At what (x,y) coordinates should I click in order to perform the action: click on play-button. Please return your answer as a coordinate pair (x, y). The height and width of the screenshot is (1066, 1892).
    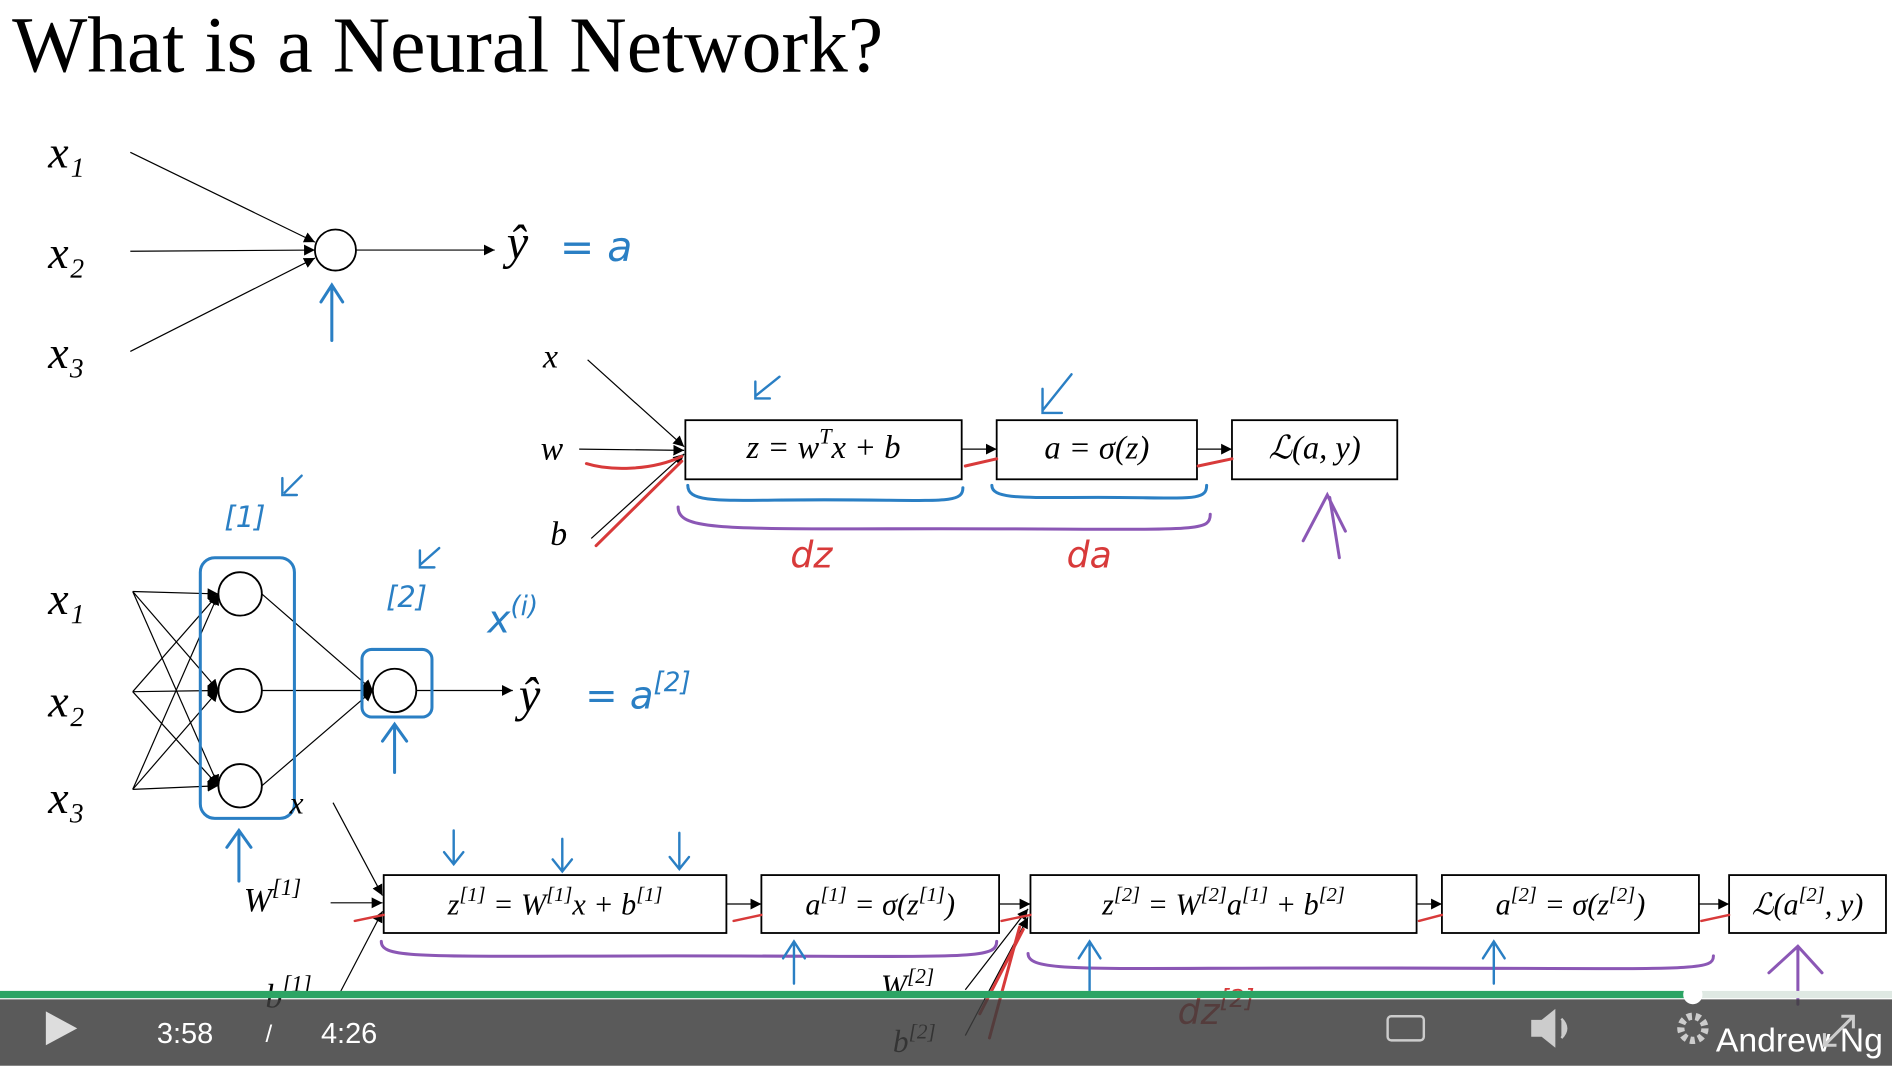
    Looking at the image, I should click on (61, 1028).